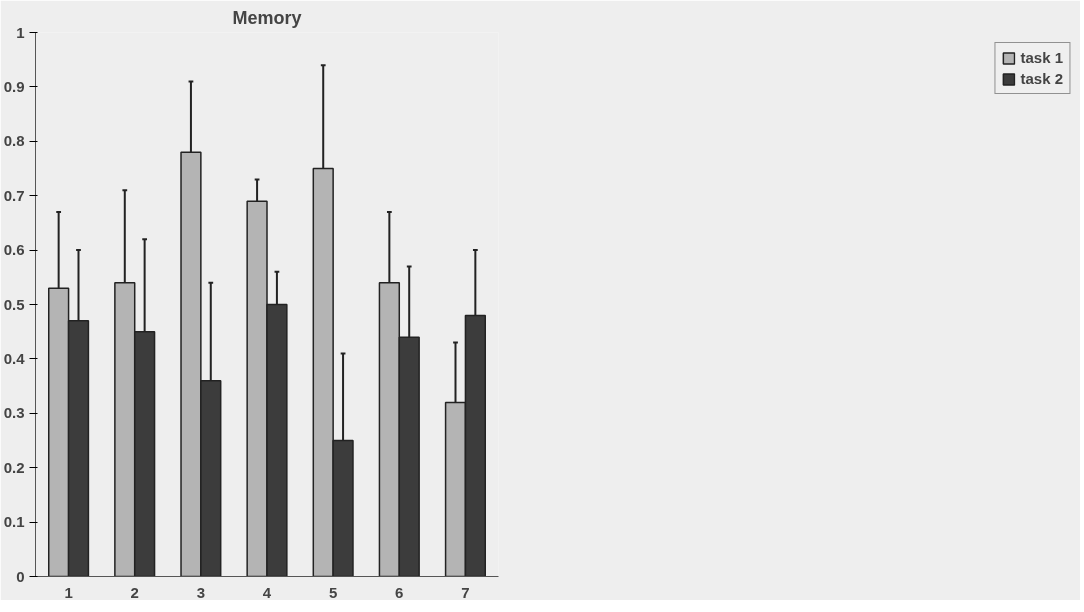 The image size is (1084, 612). What do you see at coordinates (1041, 57) in the screenshot?
I see `legend-label: task 1` at bounding box center [1041, 57].